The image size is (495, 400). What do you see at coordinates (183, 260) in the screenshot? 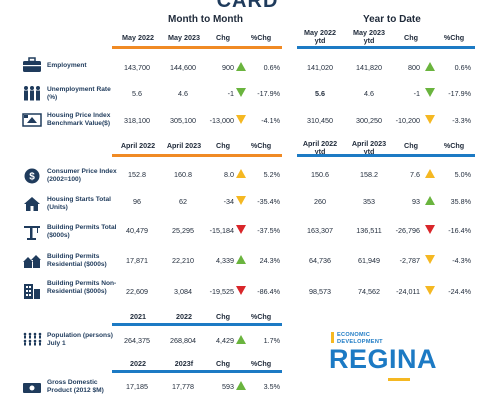
I see `month-cell: 22,210` at bounding box center [183, 260].